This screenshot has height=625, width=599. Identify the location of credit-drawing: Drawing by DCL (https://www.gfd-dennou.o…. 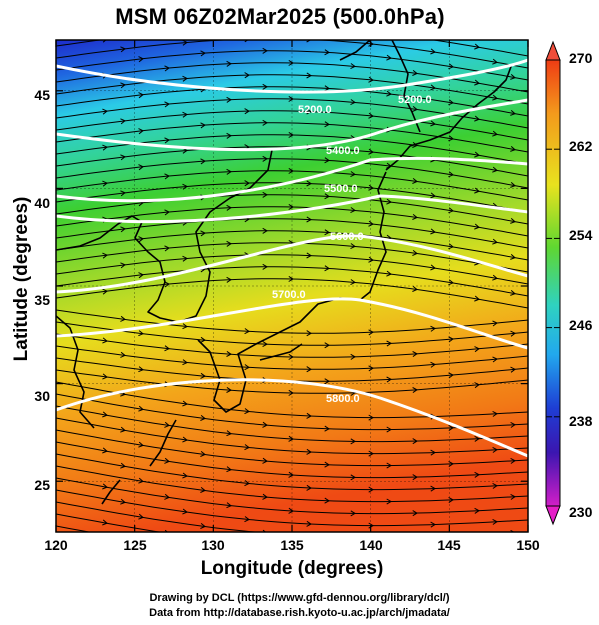
(299, 598).